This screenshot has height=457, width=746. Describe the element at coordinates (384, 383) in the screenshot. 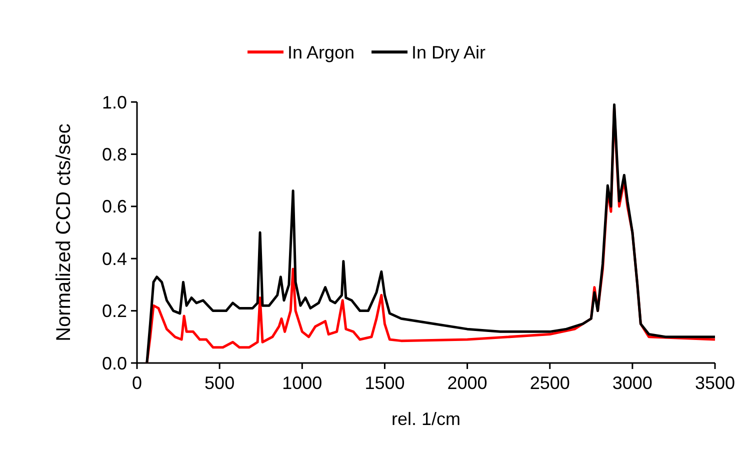

I see `x-tick-label: 1500` at that location.